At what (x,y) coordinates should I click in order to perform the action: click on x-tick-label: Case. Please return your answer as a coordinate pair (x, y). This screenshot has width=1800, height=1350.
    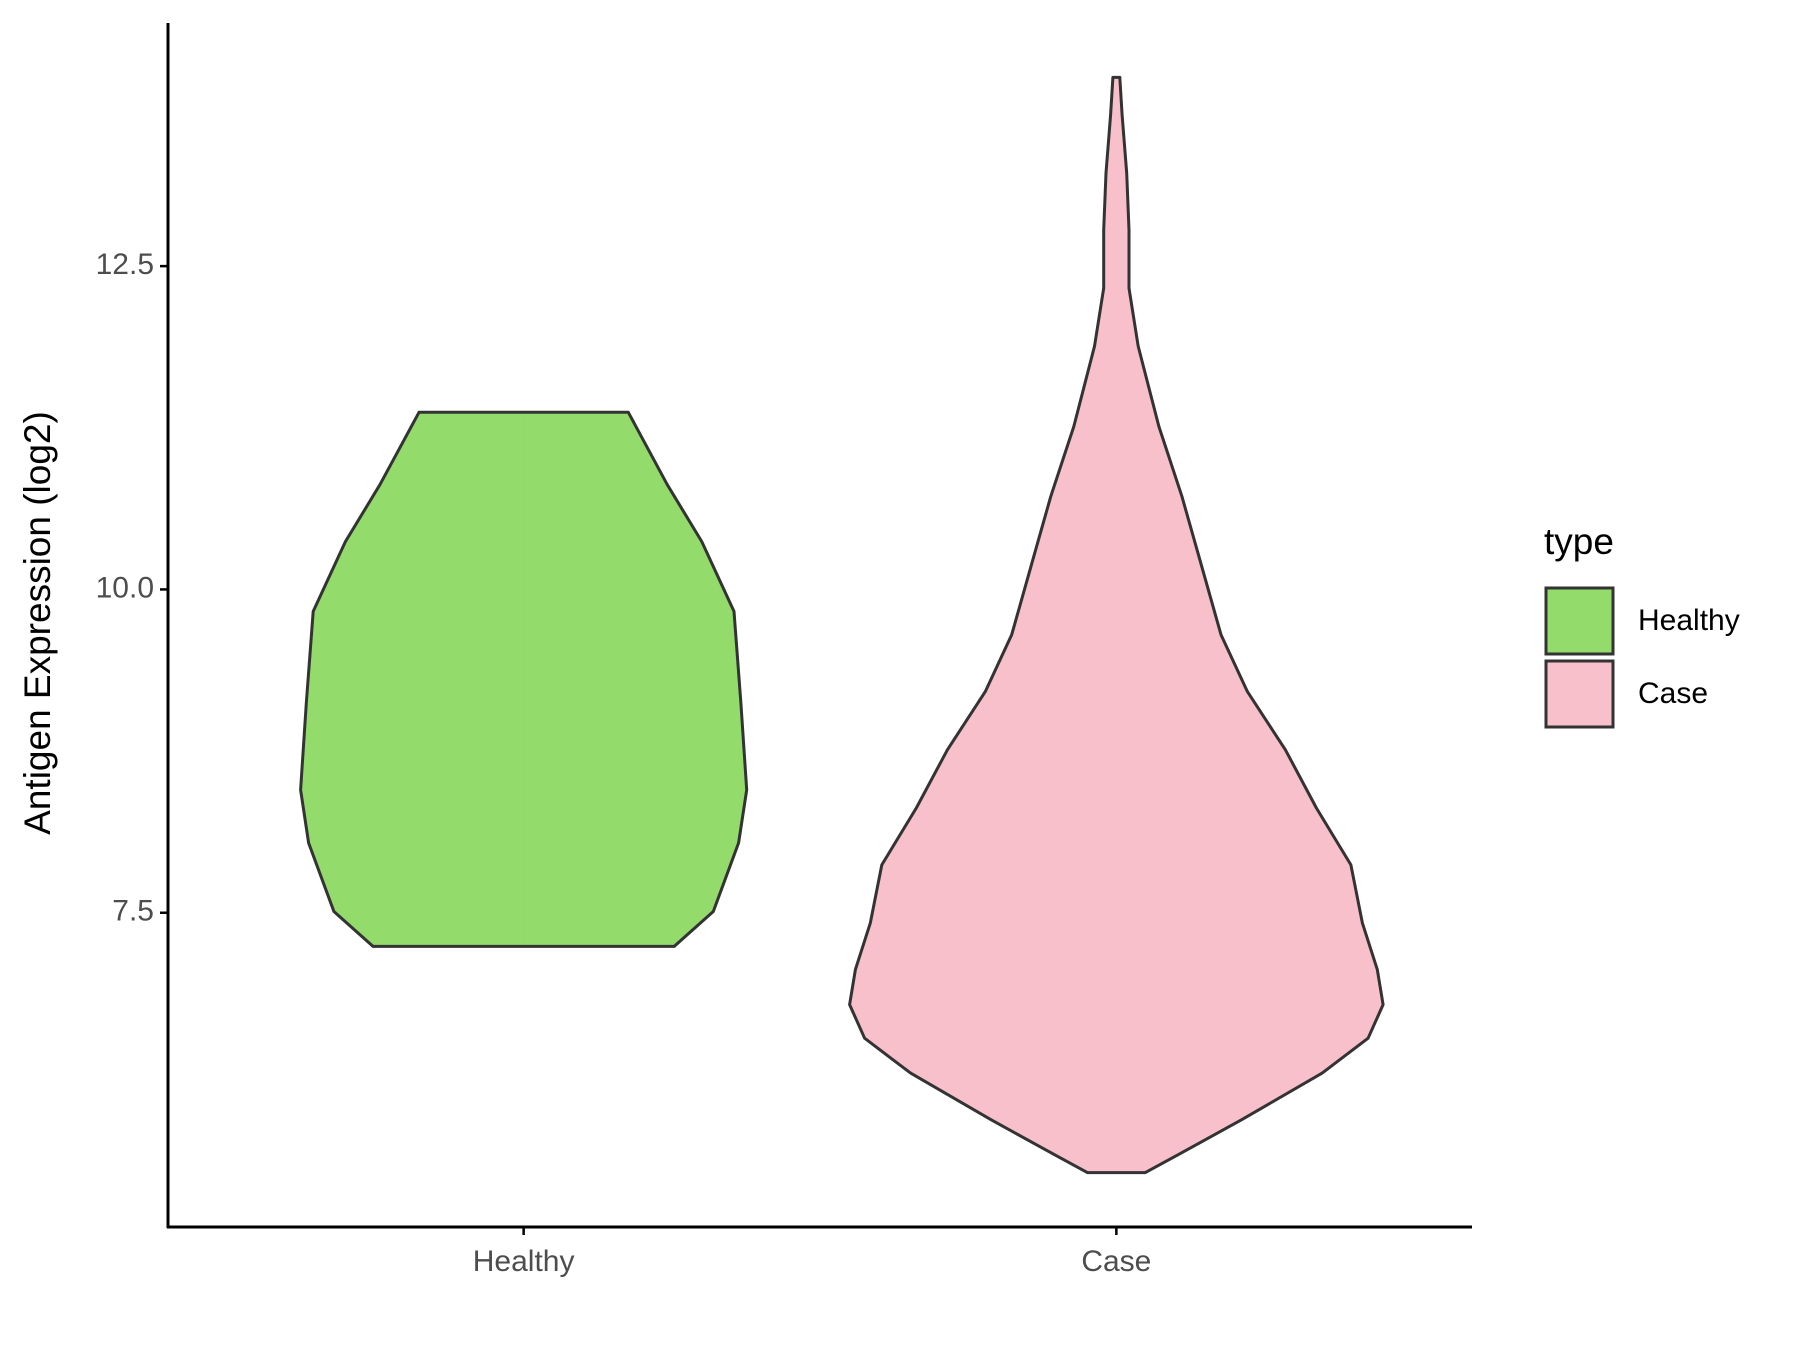
    Looking at the image, I should click on (1116, 1261).